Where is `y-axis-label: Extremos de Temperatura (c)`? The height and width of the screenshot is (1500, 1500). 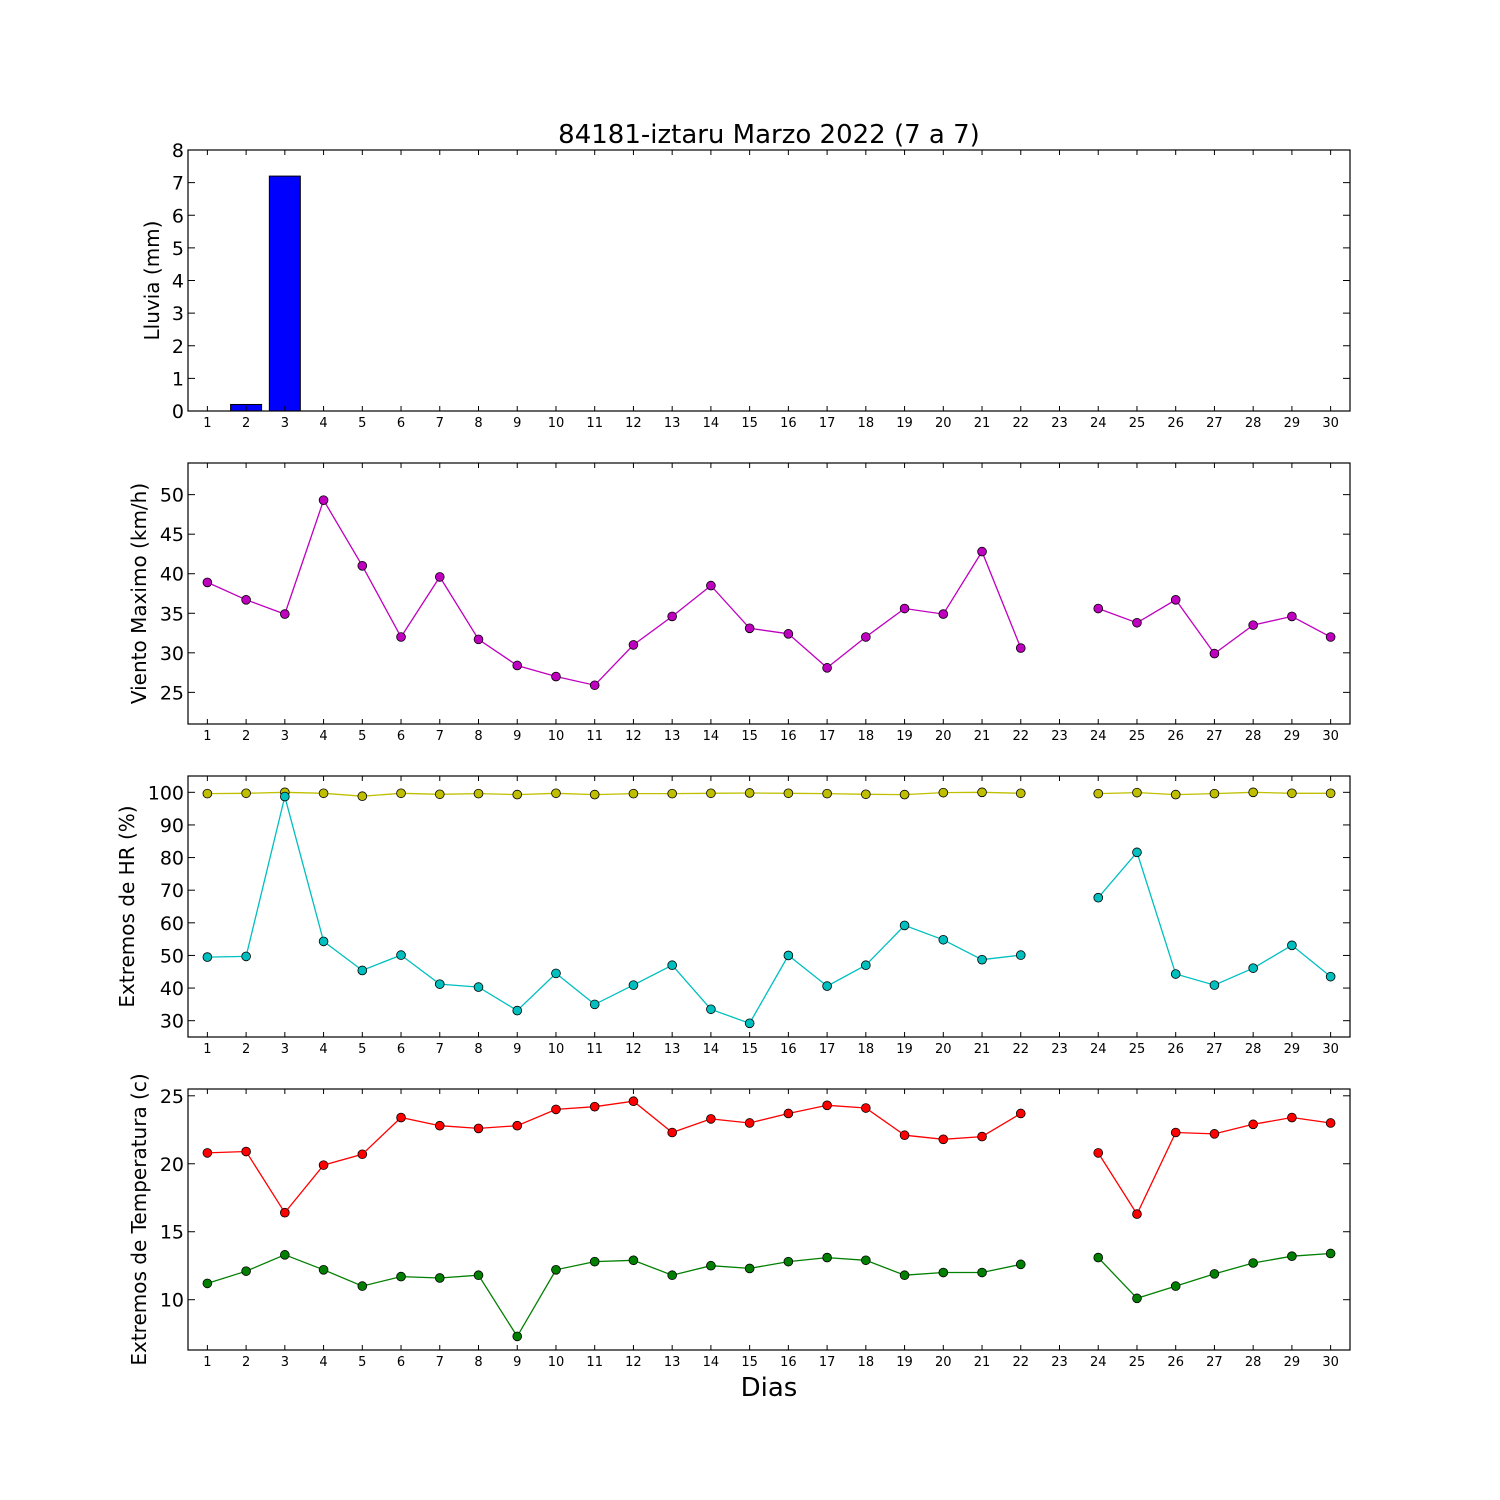 y-axis-label: Extremos de Temperatura (c) is located at coordinates (139, 1219).